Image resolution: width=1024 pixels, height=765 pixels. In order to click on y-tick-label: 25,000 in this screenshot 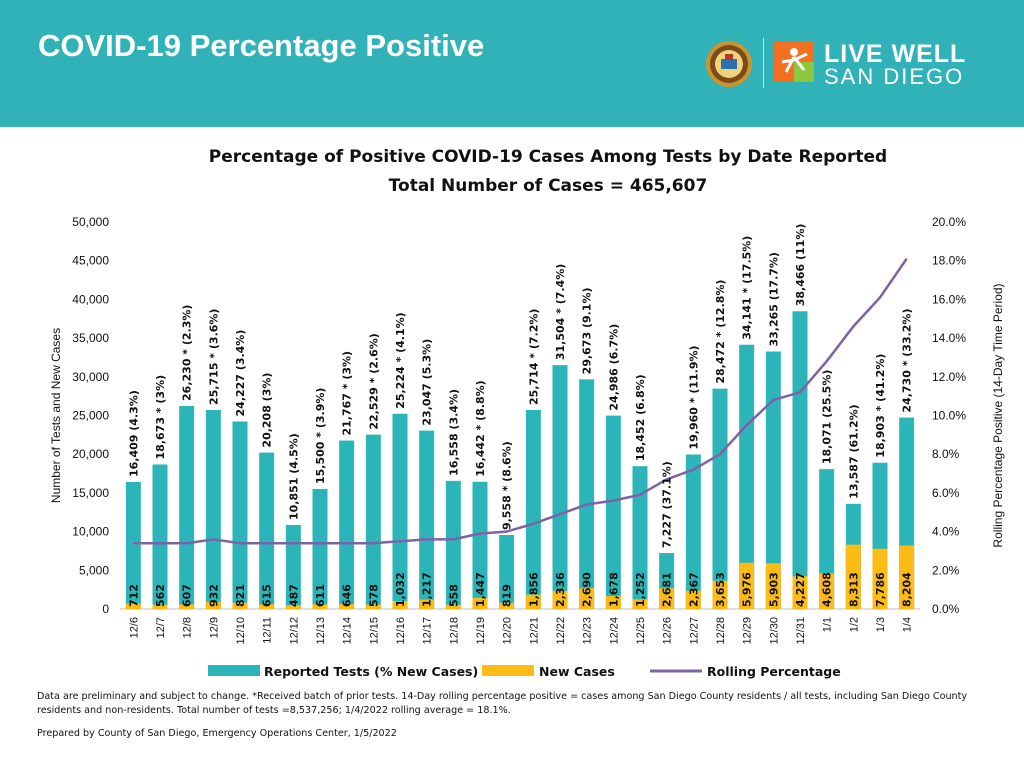, I will do `click(90, 416)`.